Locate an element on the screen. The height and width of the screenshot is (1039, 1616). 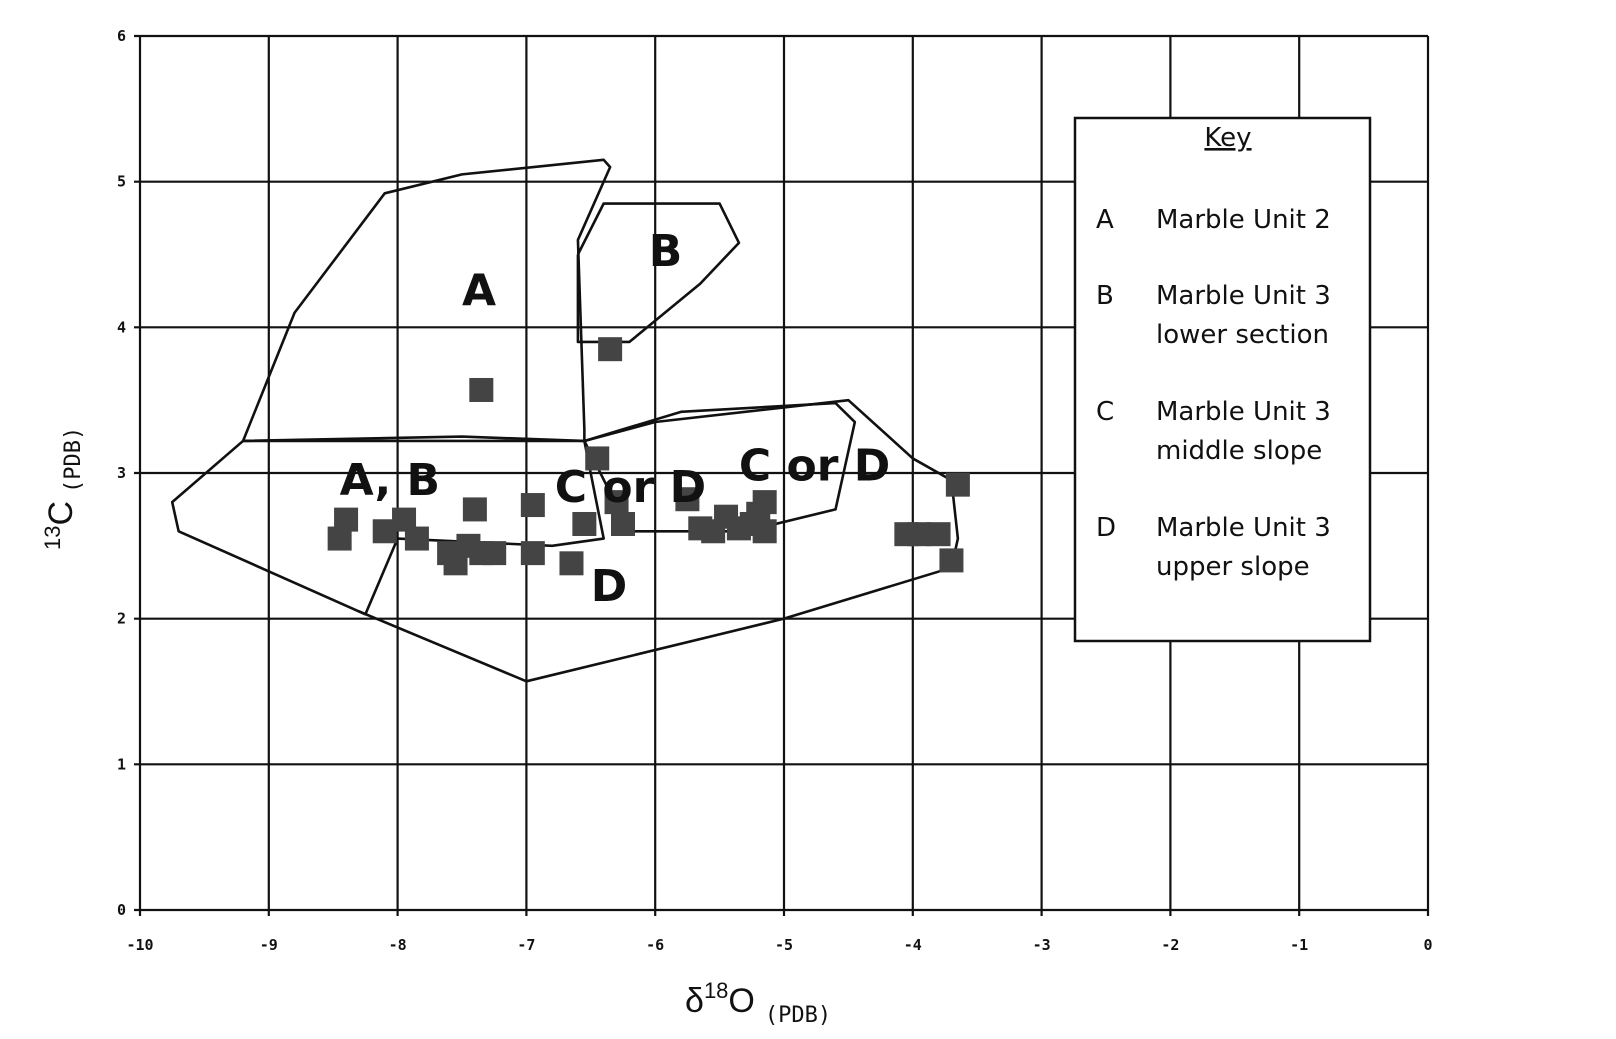
y-axis-sup: 13 is located at coordinates (52, 538).